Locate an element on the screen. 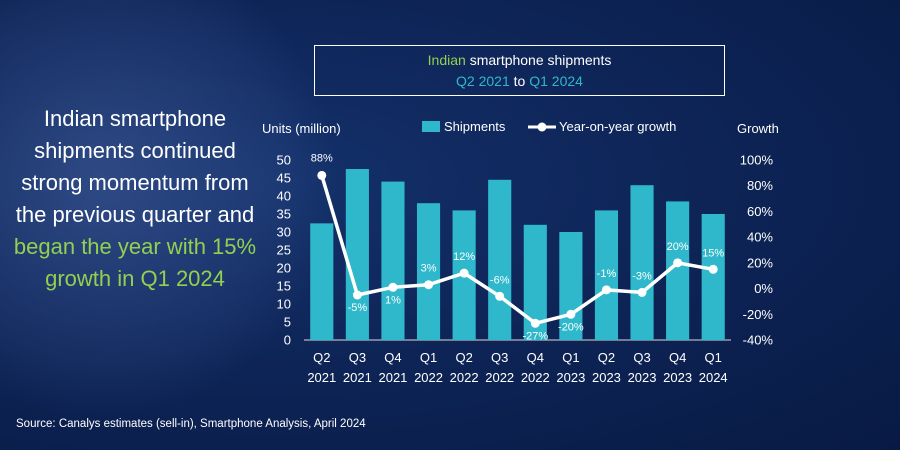  left-tick-label: 15 is located at coordinates (284, 286).